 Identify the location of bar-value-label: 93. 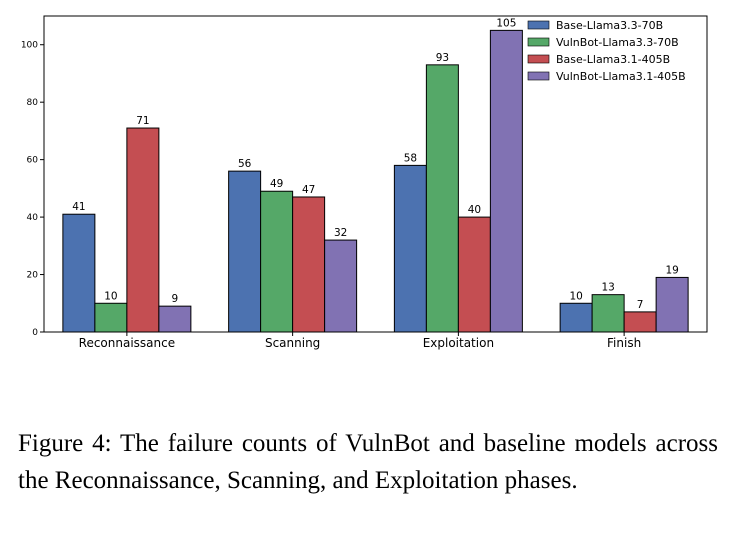
(442, 58).